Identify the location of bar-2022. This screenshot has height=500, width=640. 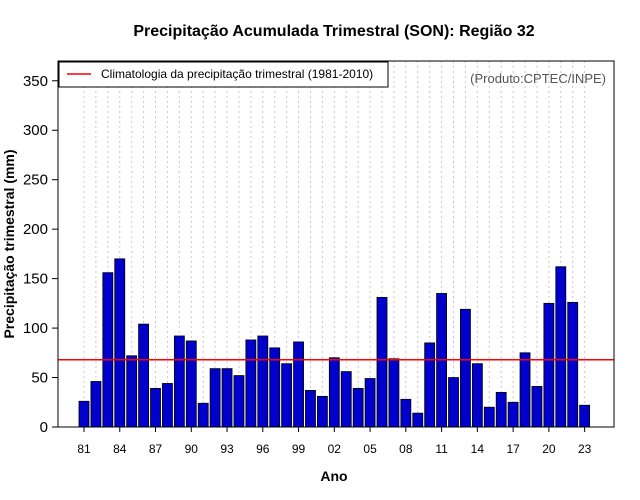
(573, 364).